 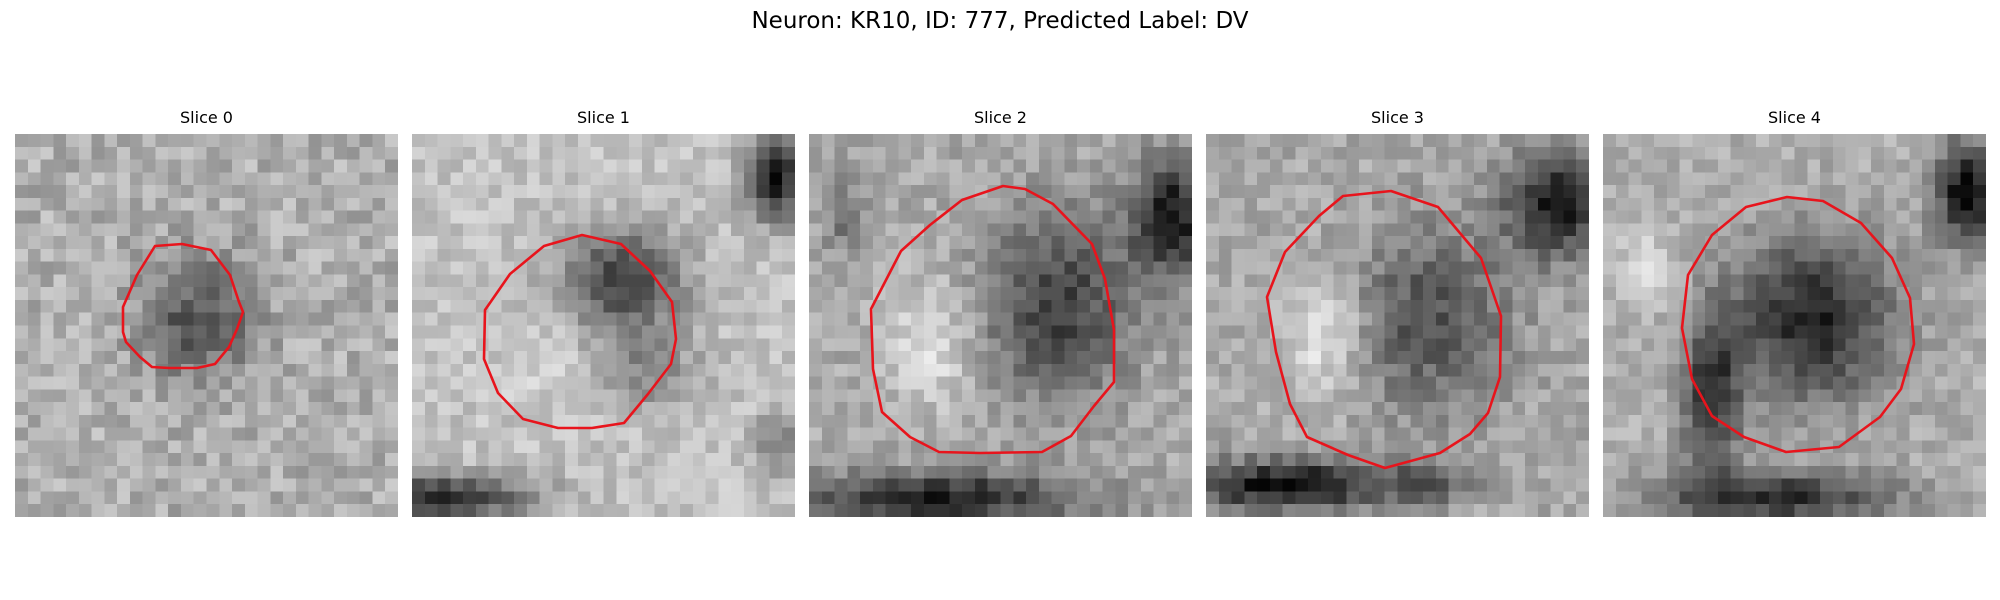 I want to click on slice-title: Slice 1, so click(x=603, y=117).